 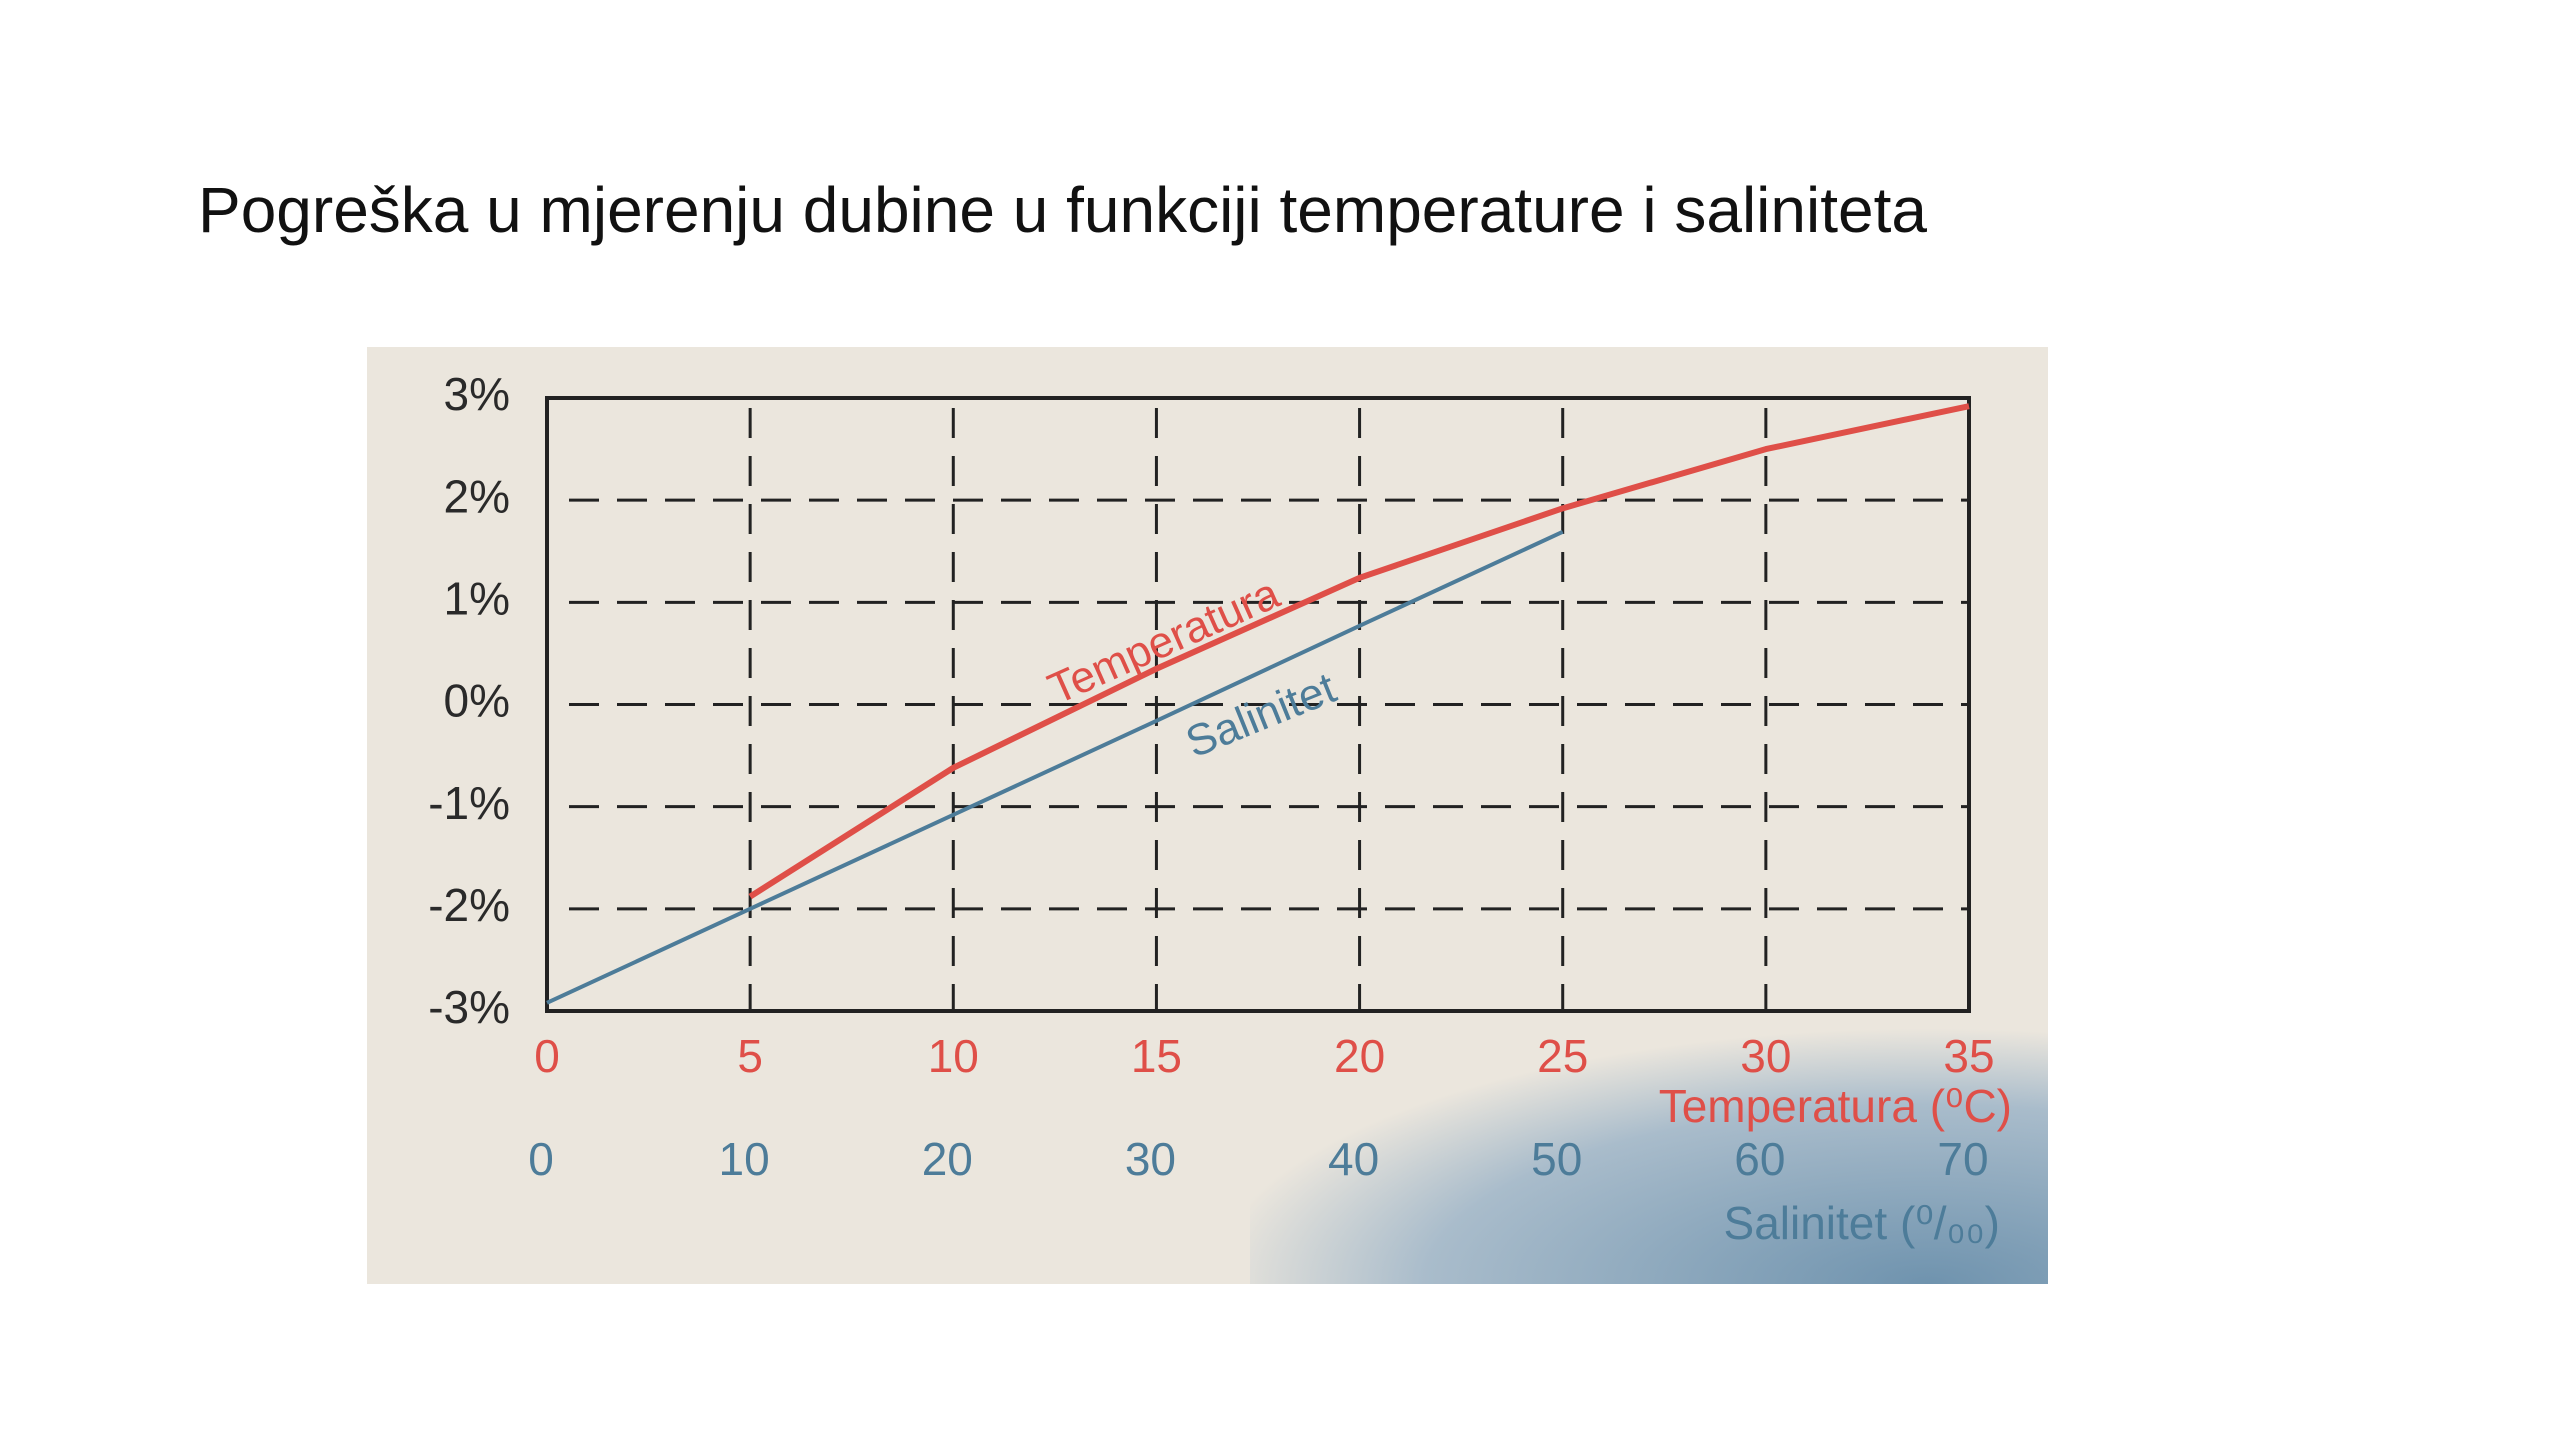 I want to click on x2-tick-label: 50, so click(x=1556, y=1159).